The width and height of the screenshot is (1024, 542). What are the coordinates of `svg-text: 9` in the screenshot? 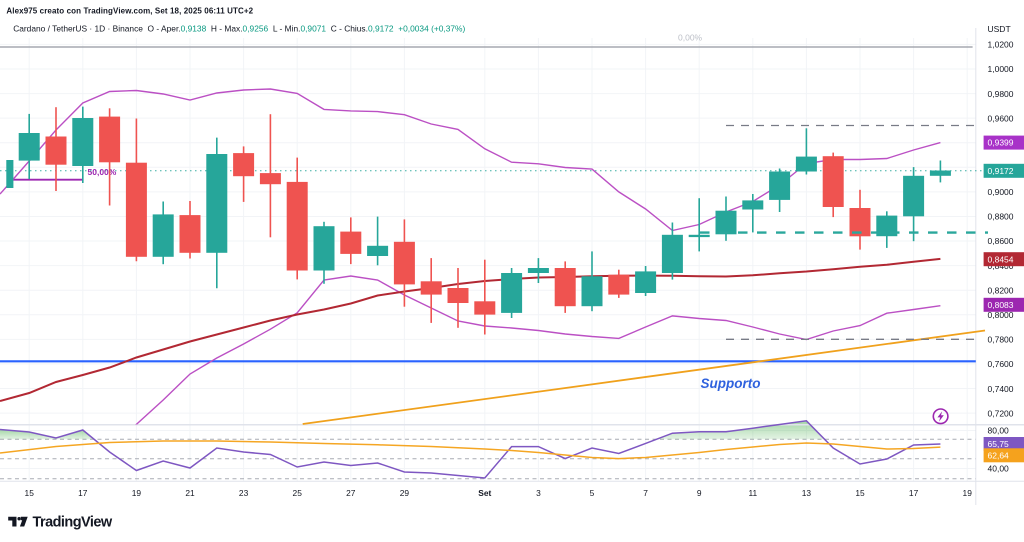 It's located at (699, 493).